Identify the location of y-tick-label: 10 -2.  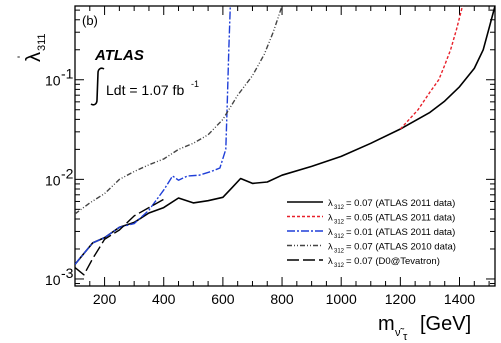
(59, 176).